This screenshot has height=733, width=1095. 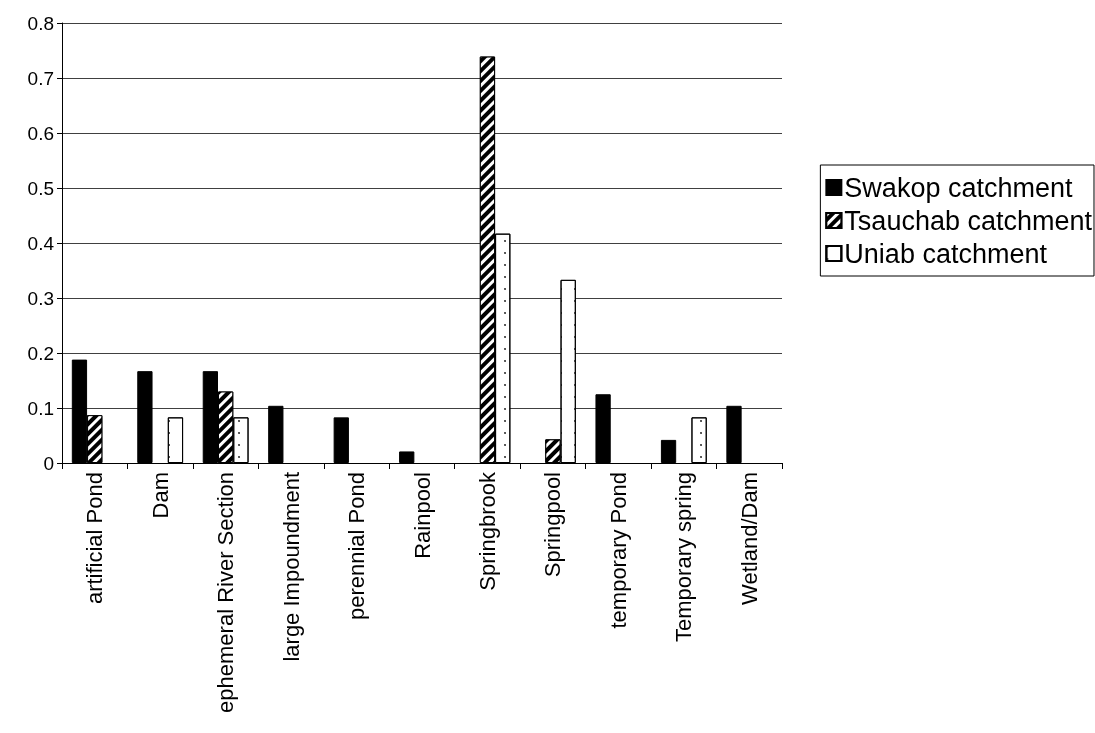 What do you see at coordinates (40, 23) in the screenshot?
I see `y-tick-label: 0.8` at bounding box center [40, 23].